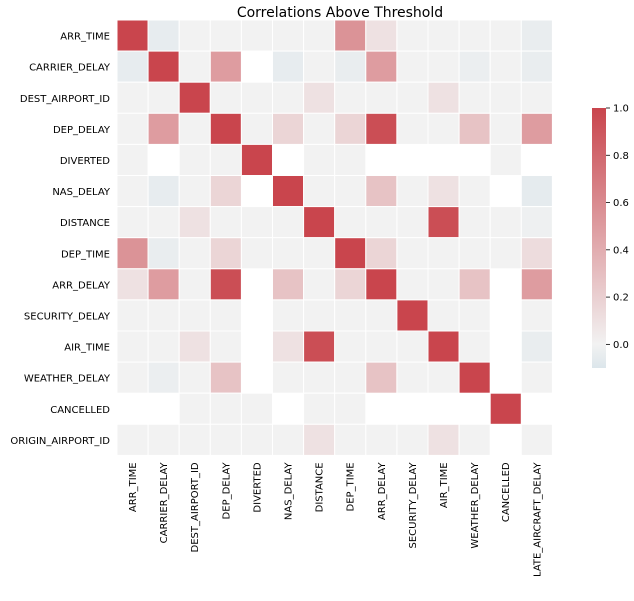  What do you see at coordinates (85, 37) in the screenshot?
I see `row-label: ARR_TIME` at bounding box center [85, 37].